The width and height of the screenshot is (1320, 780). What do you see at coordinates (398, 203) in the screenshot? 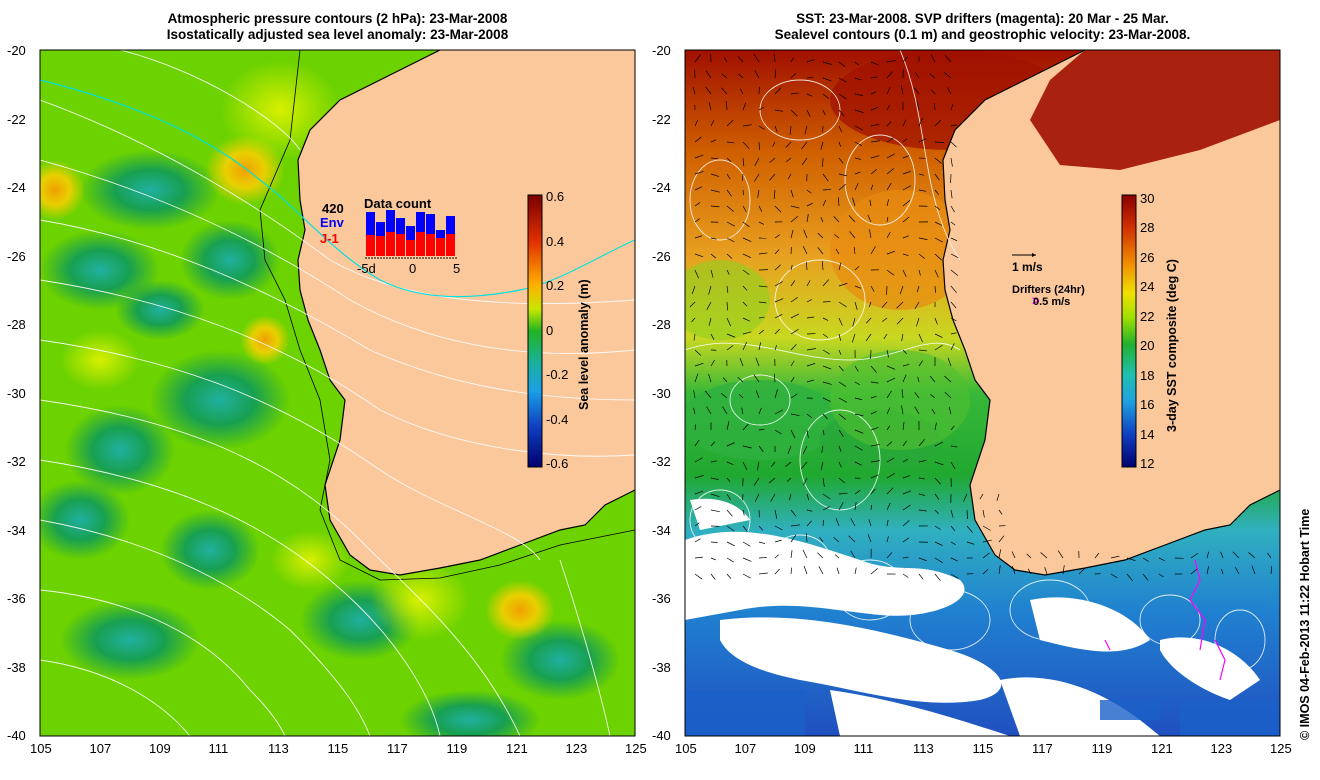
I see `data-count-title: Data count` at bounding box center [398, 203].